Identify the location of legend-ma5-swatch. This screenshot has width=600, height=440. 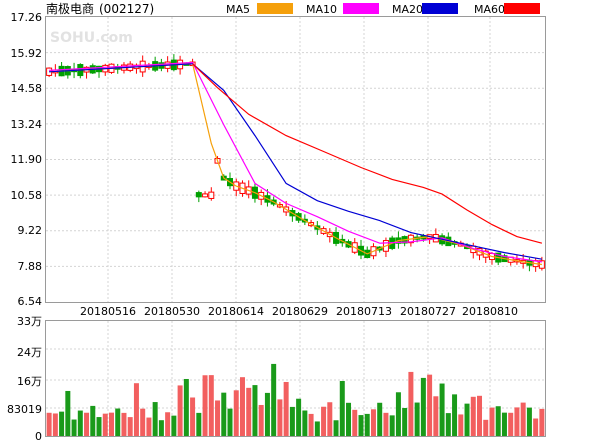
(275, 8).